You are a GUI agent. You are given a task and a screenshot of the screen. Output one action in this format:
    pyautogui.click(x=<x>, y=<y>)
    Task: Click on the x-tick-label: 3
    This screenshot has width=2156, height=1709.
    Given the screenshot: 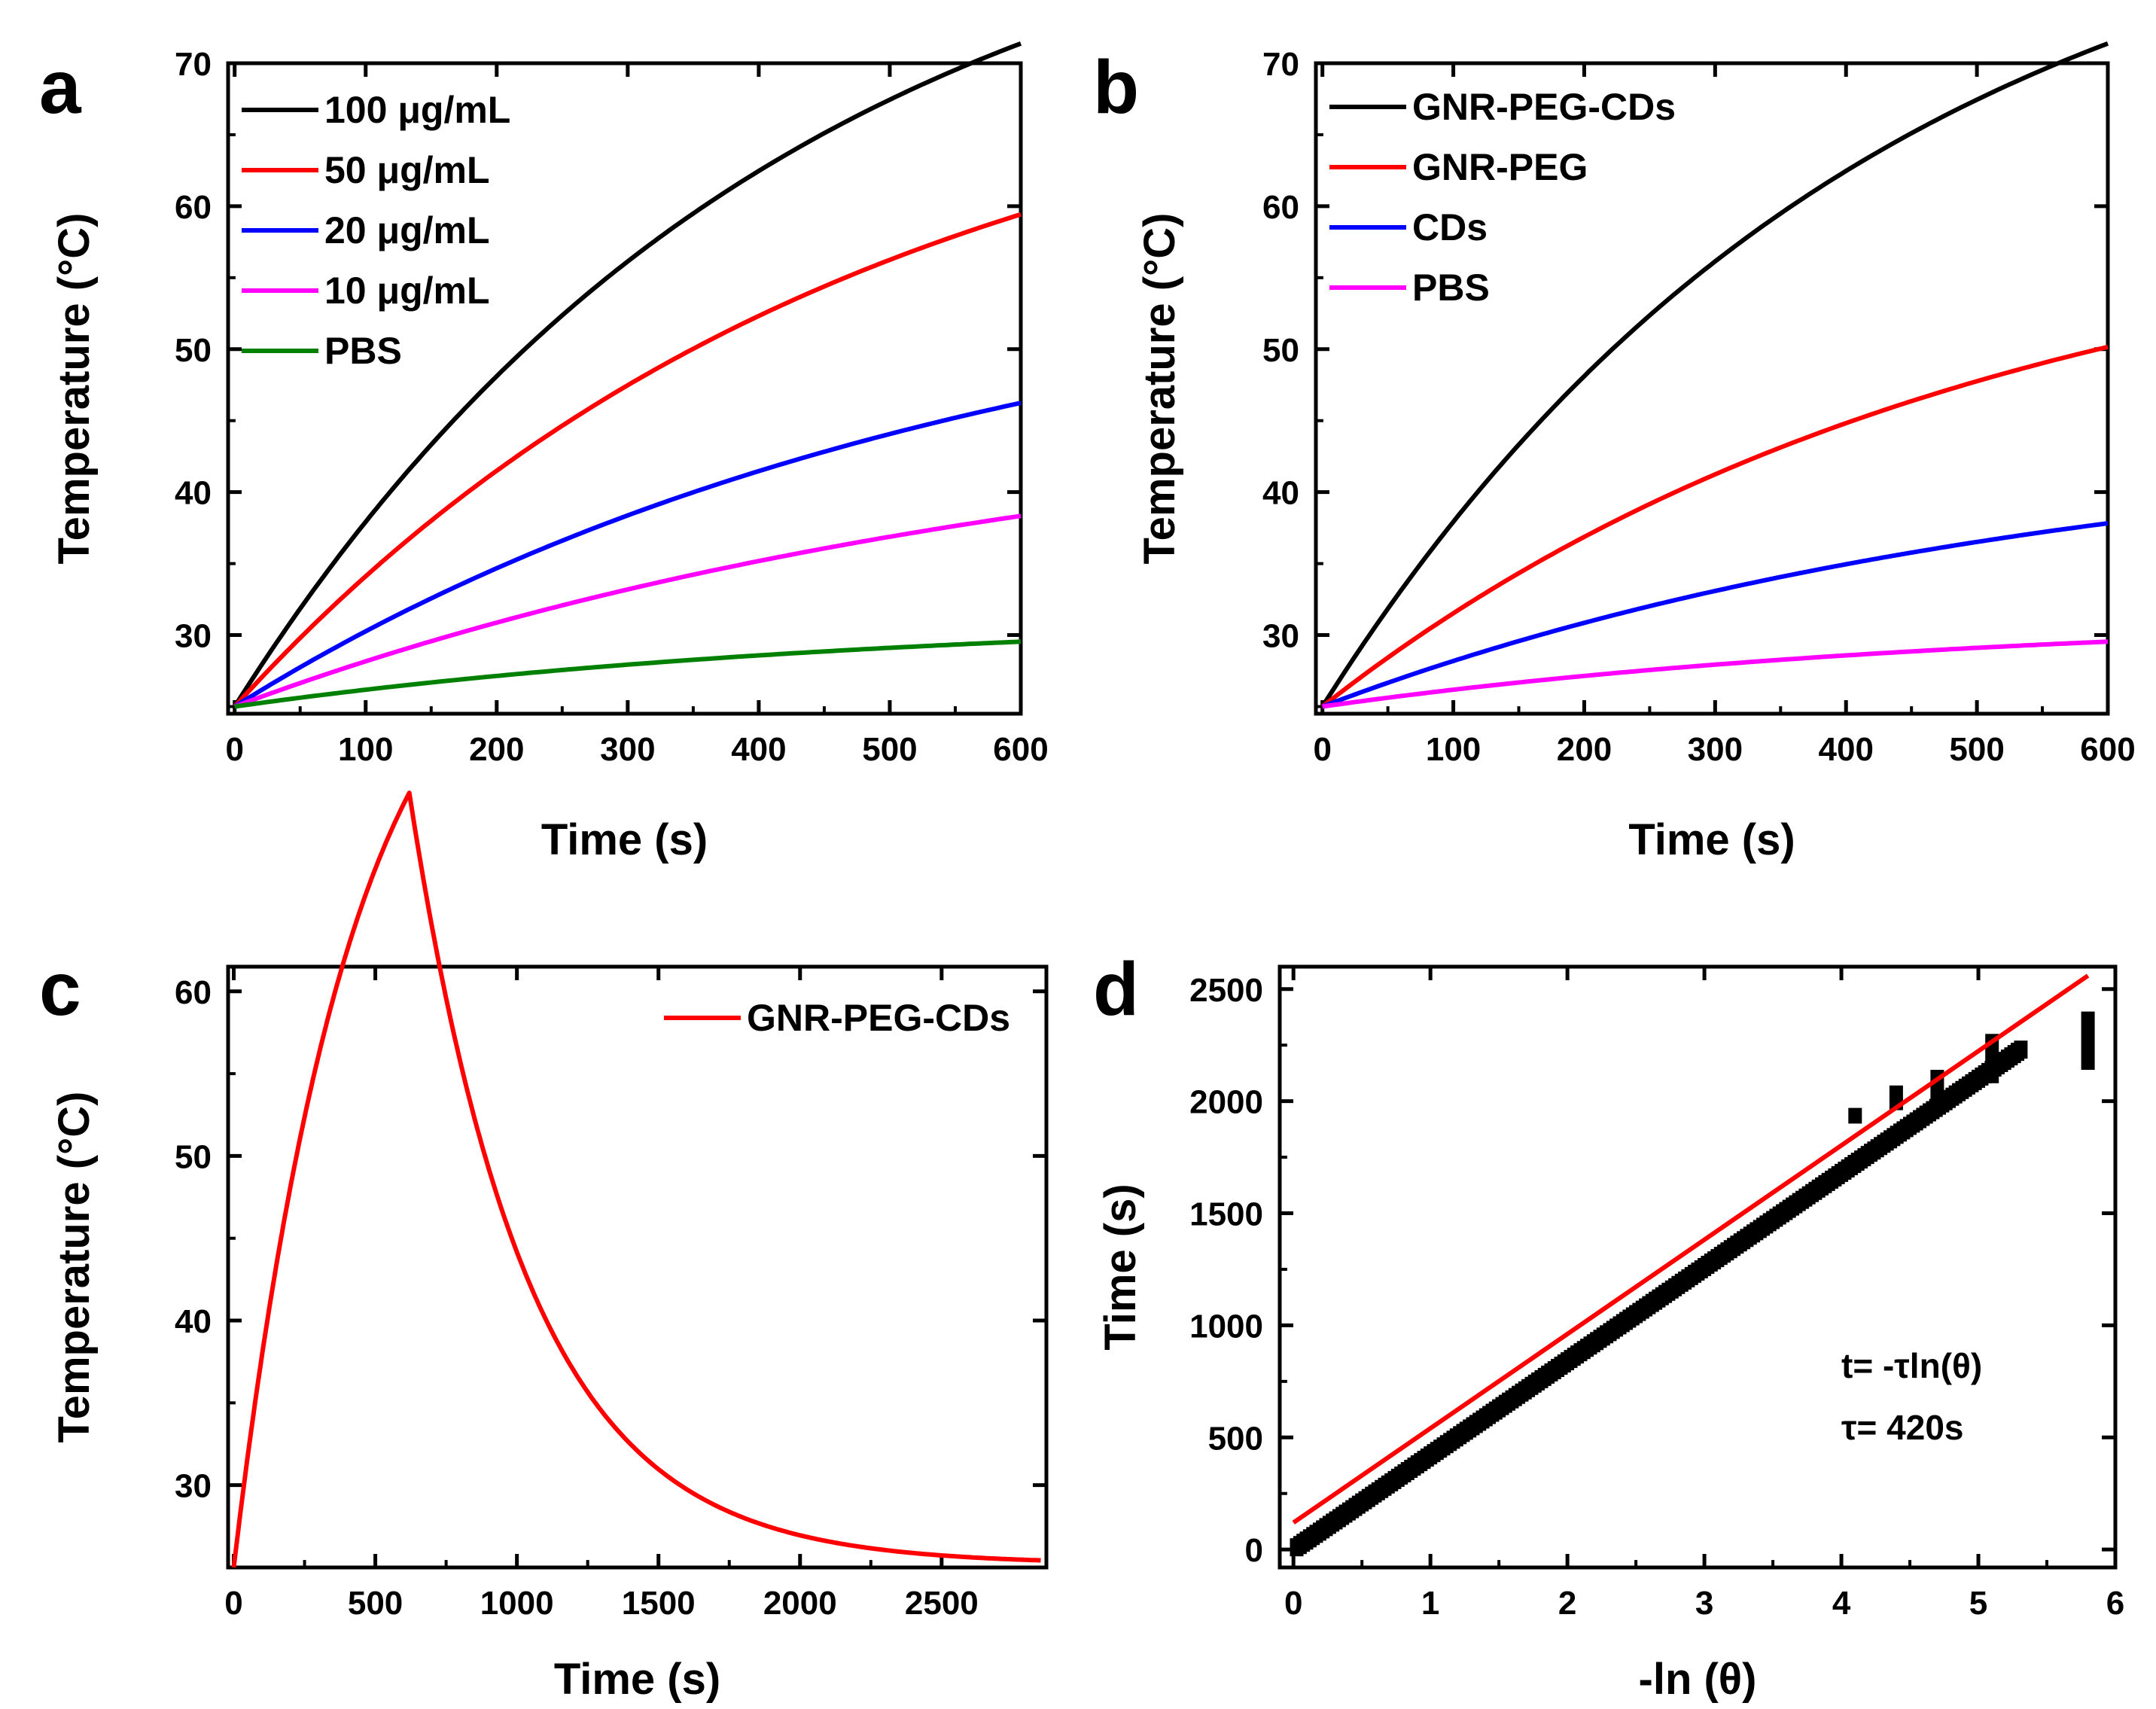 What is the action you would take?
    pyautogui.click(x=1704, y=1603)
    